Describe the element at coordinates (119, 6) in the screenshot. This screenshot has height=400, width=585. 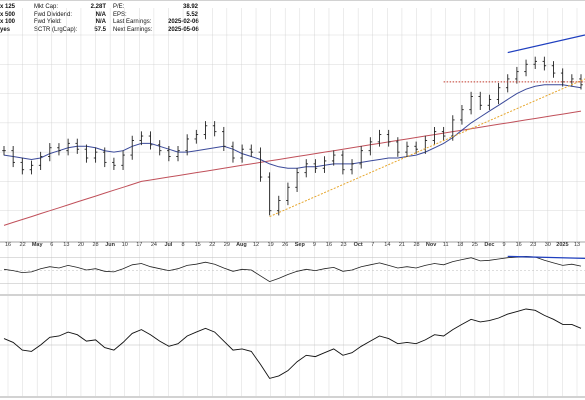
I see `pe-label: P/E:` at that location.